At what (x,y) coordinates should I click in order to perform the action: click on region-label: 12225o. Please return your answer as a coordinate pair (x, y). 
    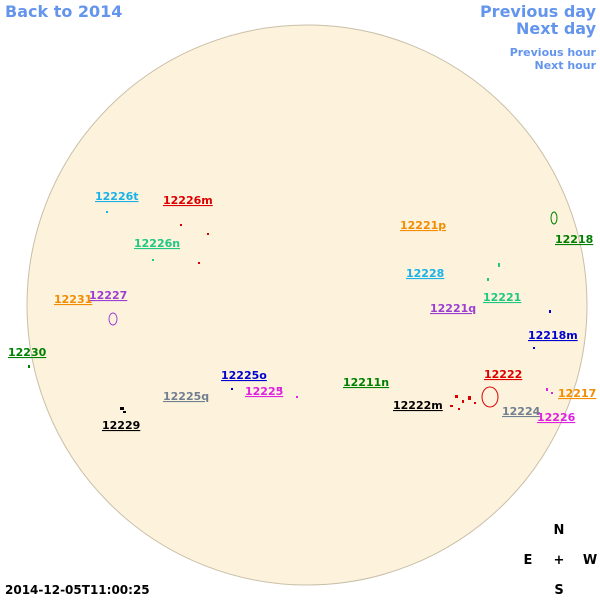
    Looking at the image, I should click on (244, 375).